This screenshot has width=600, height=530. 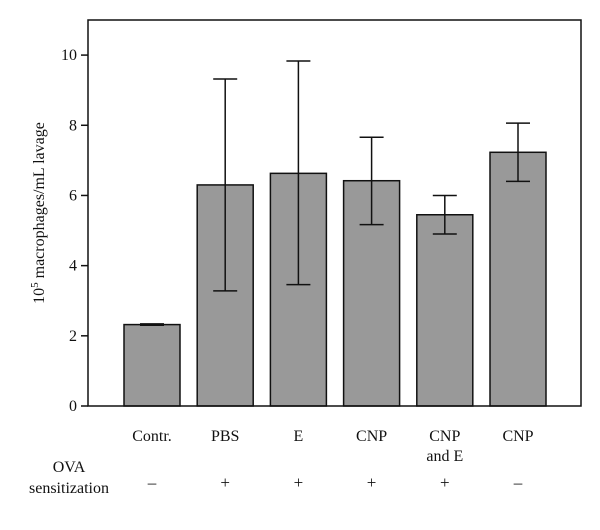 What do you see at coordinates (225, 436) in the screenshot?
I see `x-category-label: PBS` at bounding box center [225, 436].